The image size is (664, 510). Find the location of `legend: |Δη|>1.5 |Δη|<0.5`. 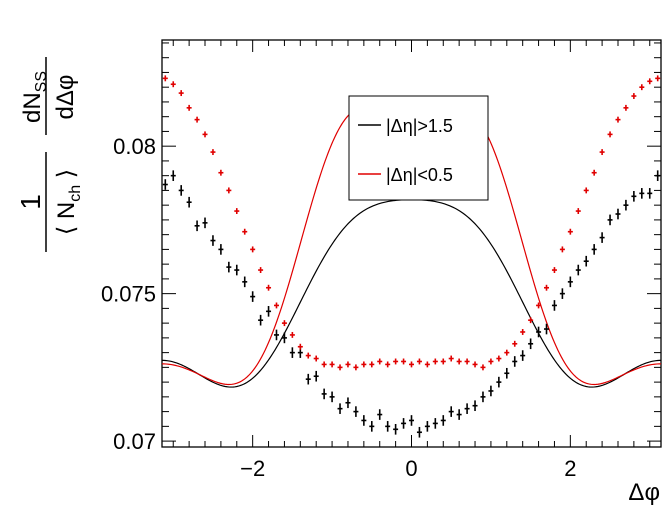

legend: |Δη|>1.5 |Δη|<0.5 is located at coordinates (418, 148).